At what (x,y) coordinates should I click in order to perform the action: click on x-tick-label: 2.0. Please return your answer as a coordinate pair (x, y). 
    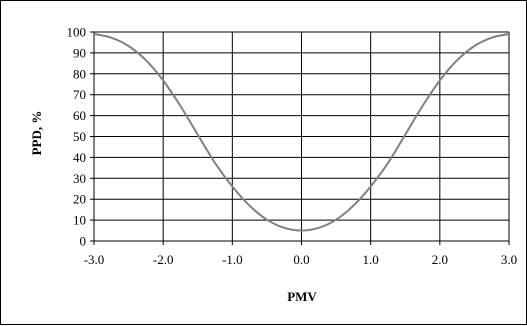
    Looking at the image, I should click on (440, 259).